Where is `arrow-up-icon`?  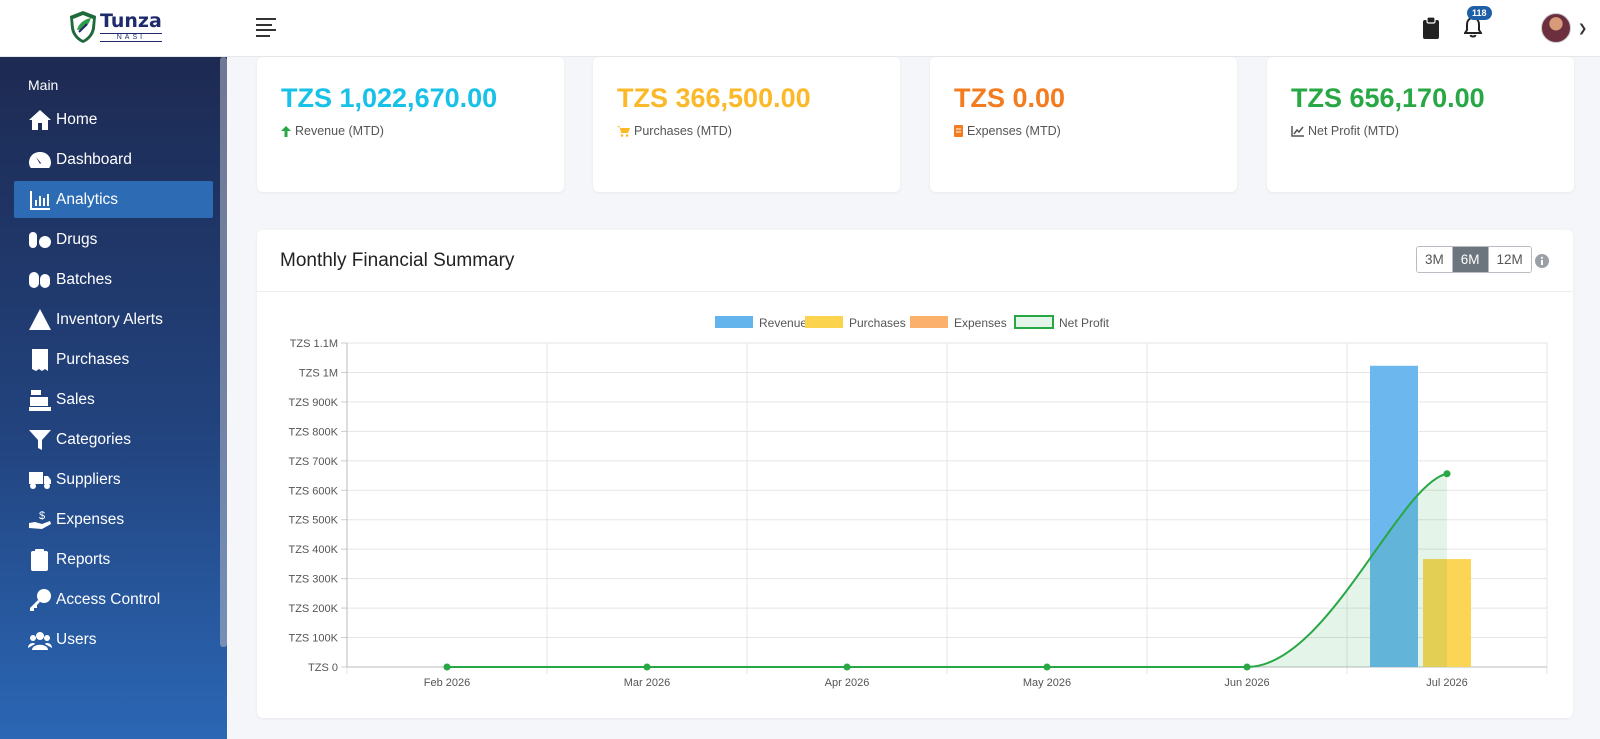
arrow-up-icon is located at coordinates (286, 131).